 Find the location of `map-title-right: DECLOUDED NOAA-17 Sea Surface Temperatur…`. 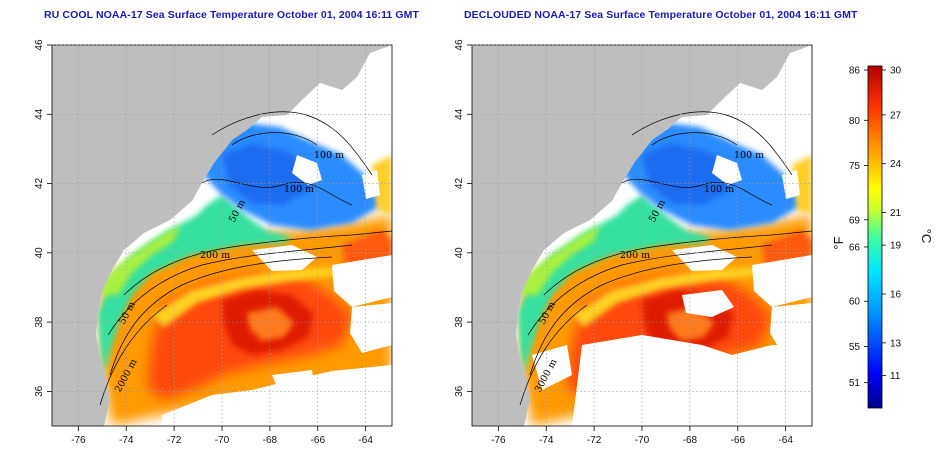

map-title-right: DECLOUDED NOAA-17 Sea Surface Temperatur… is located at coordinates (661, 15).